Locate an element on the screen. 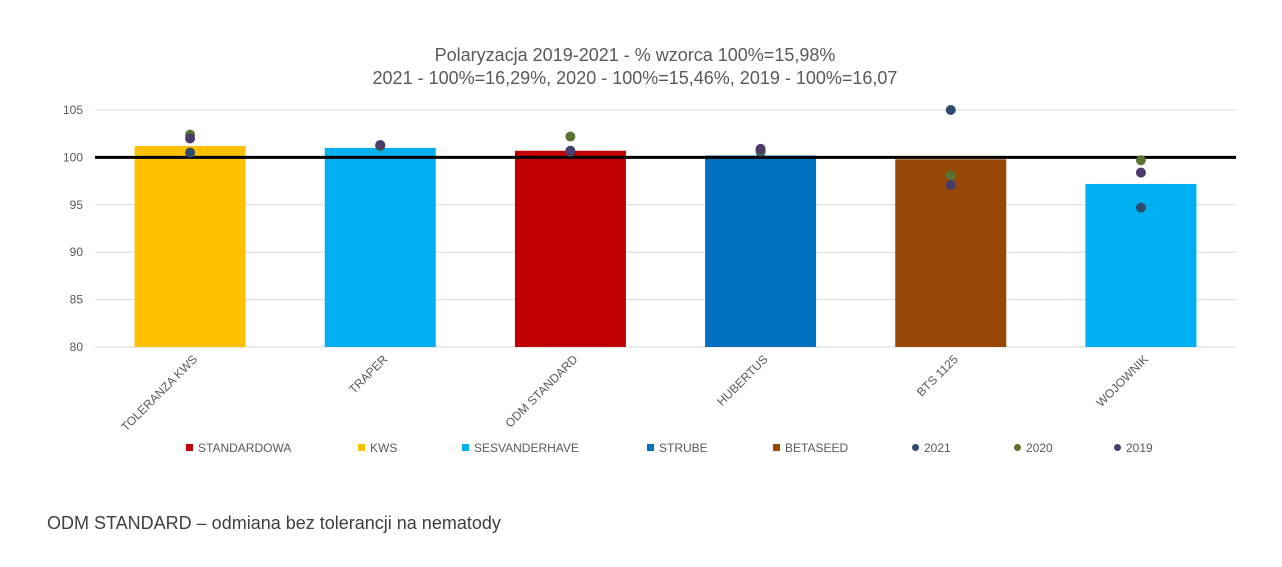 The width and height of the screenshot is (1282, 567). legend-label: 2020 is located at coordinates (1039, 448).